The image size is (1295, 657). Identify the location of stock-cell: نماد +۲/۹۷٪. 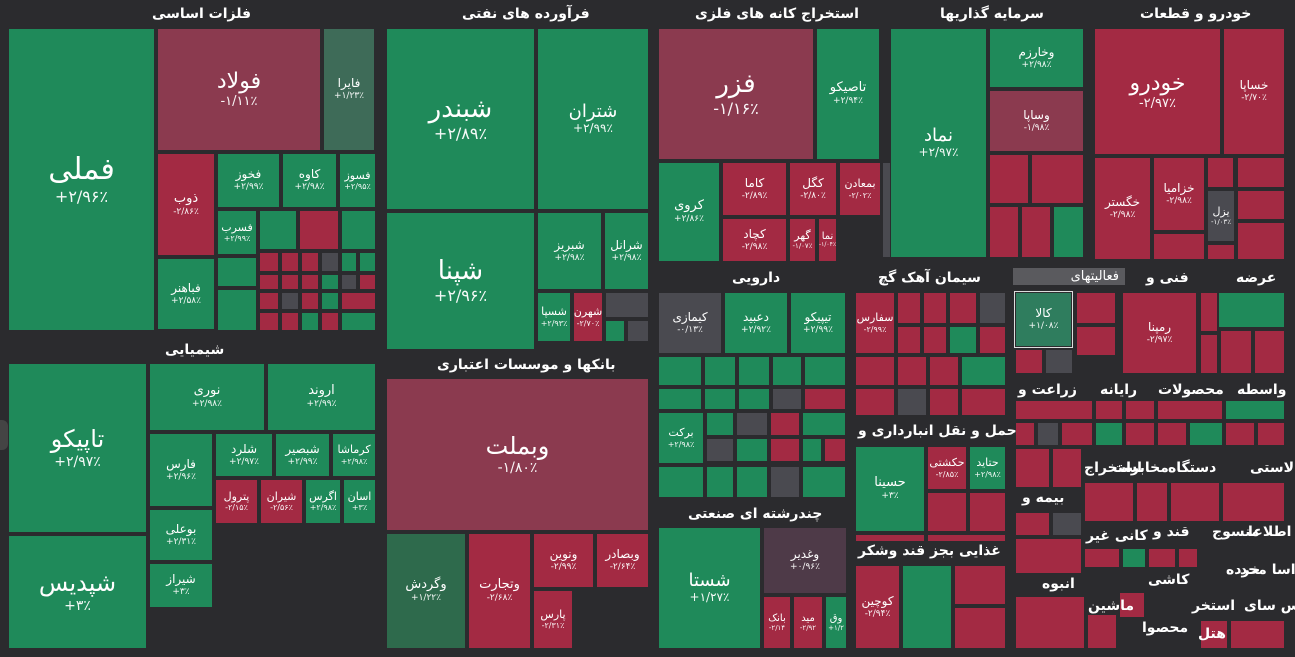
(938, 143).